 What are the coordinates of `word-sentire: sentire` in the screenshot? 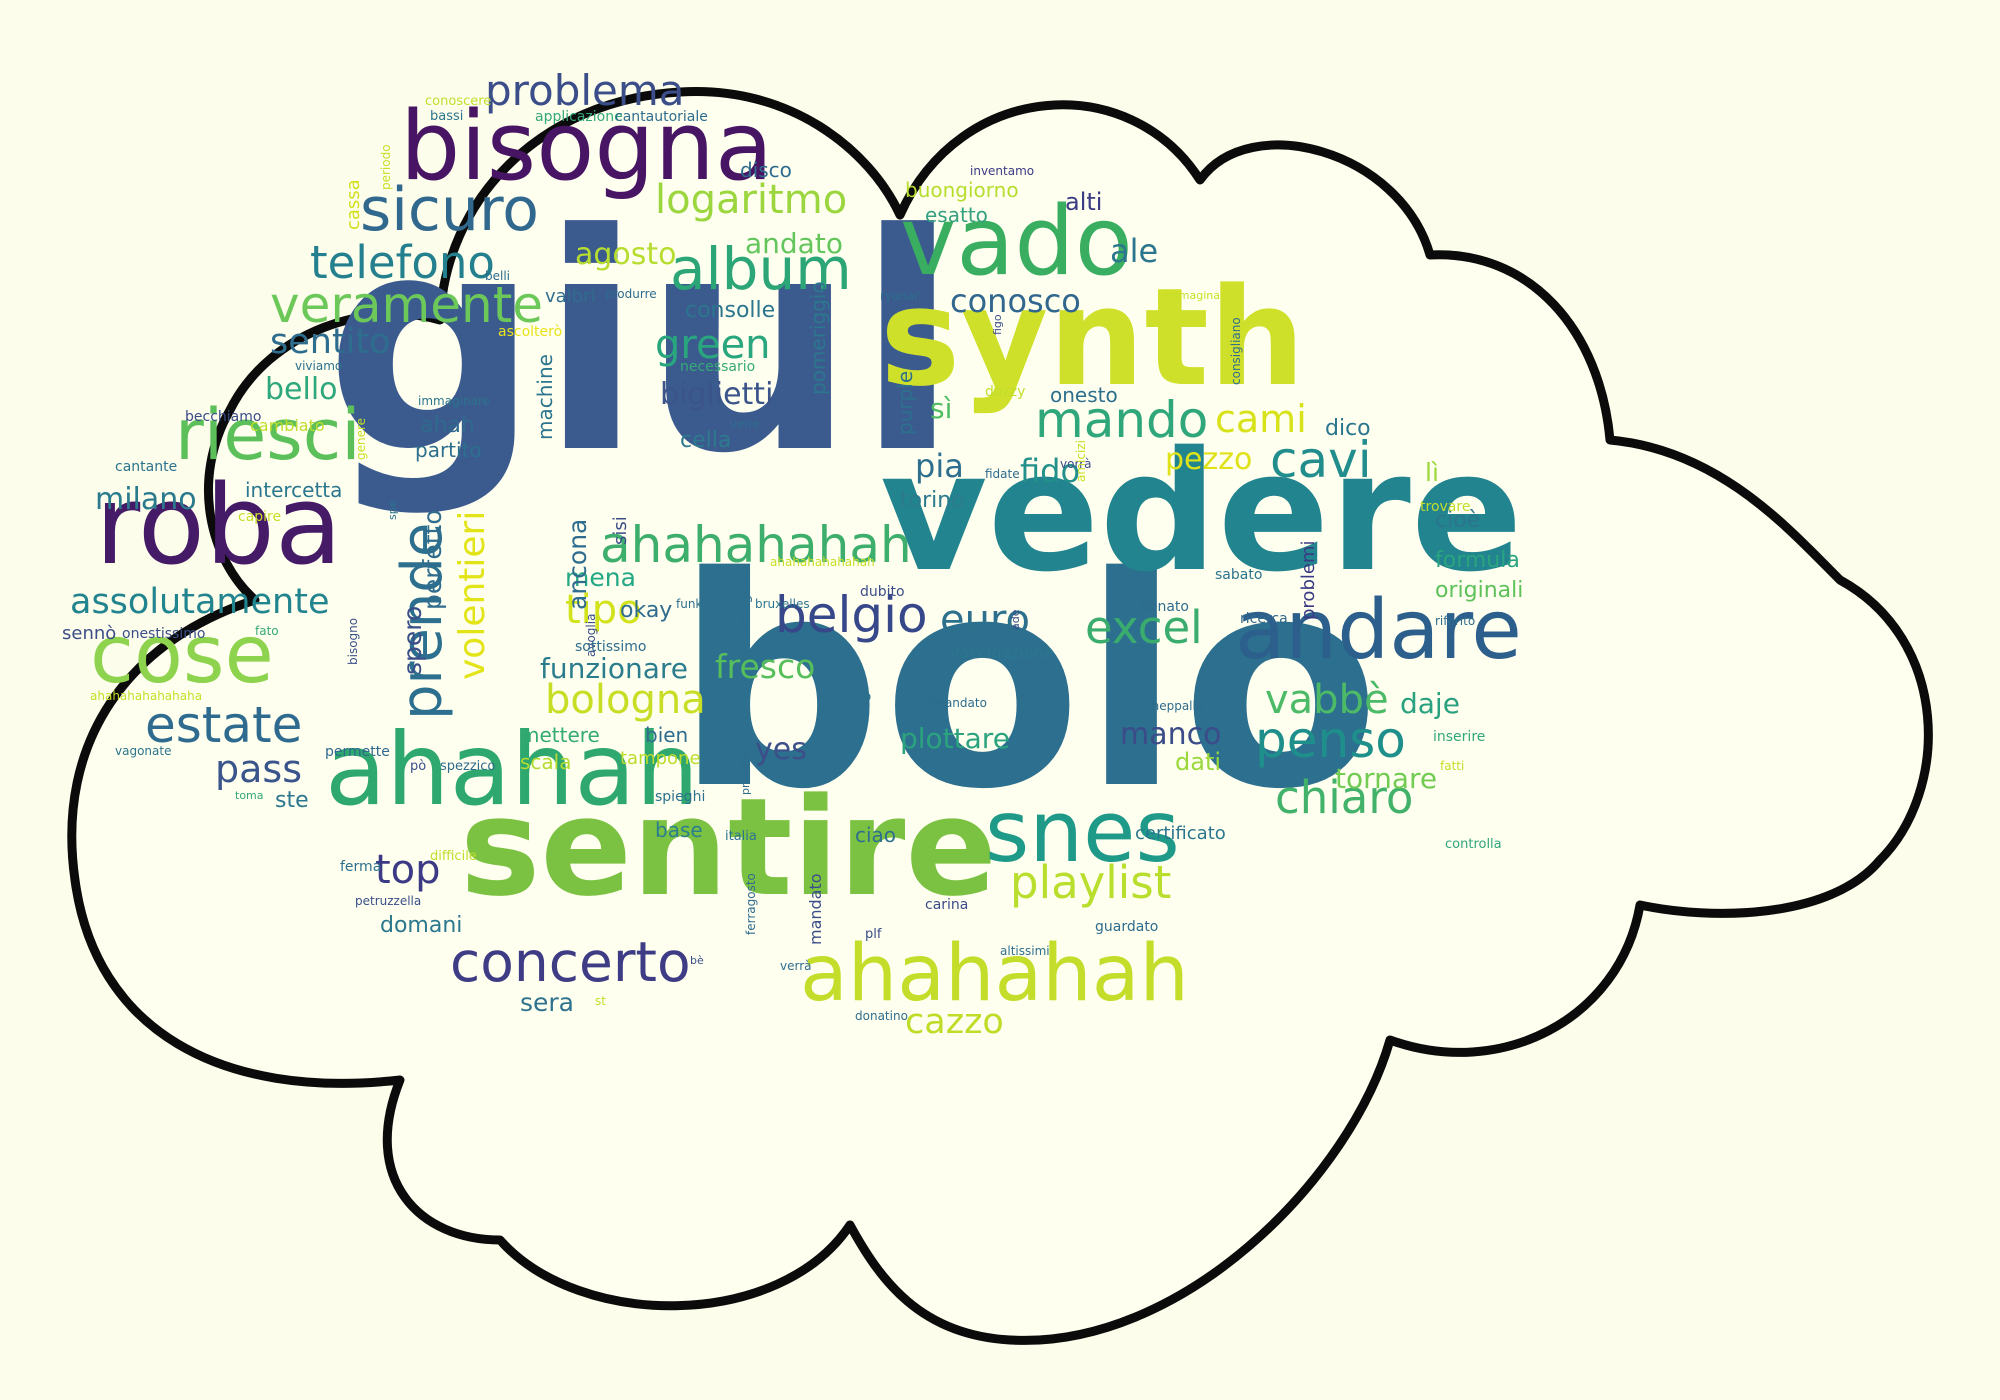 It's located at (728, 847).